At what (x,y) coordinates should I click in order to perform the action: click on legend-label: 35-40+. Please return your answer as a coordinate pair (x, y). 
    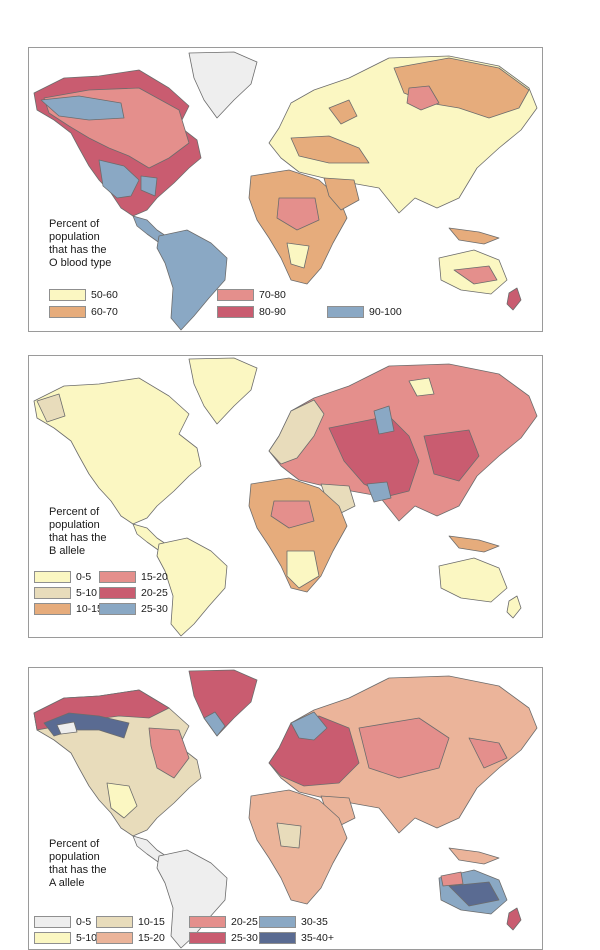
    Looking at the image, I should click on (317, 938).